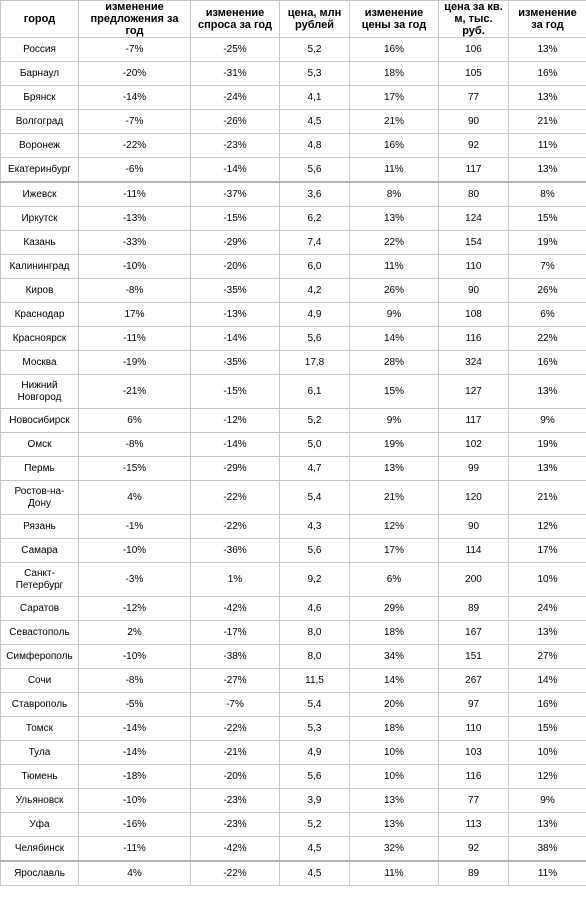  I want to click on supply-change-cell: -33%, so click(134, 242).